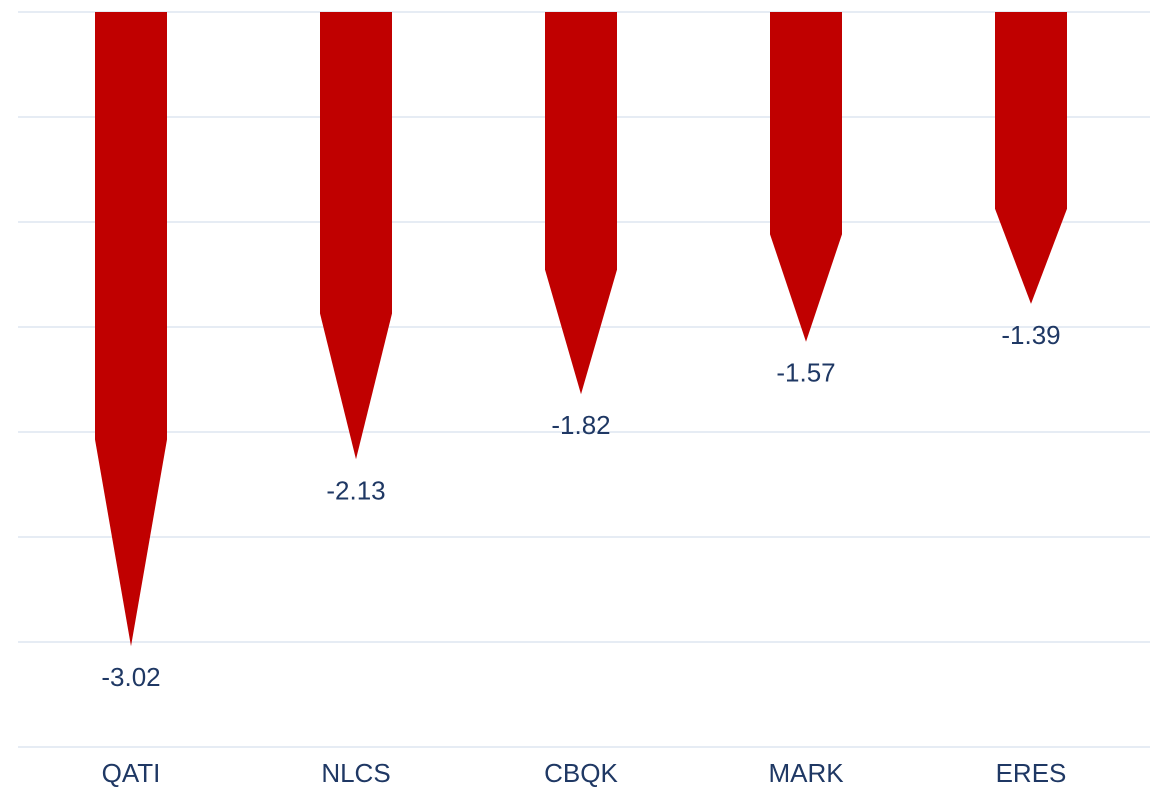 The width and height of the screenshot is (1157, 801). Describe the element at coordinates (131, 773) in the screenshot. I see `category-label-qati: QATI` at that location.